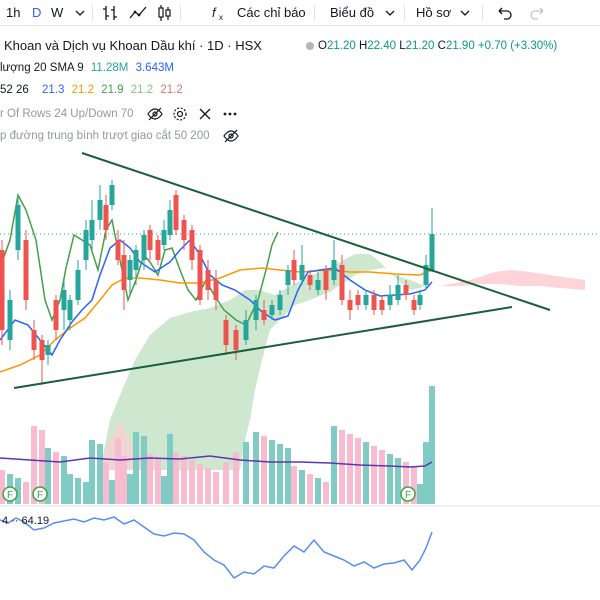  What do you see at coordinates (504, 13) in the screenshot?
I see `undo-icon` at bounding box center [504, 13].